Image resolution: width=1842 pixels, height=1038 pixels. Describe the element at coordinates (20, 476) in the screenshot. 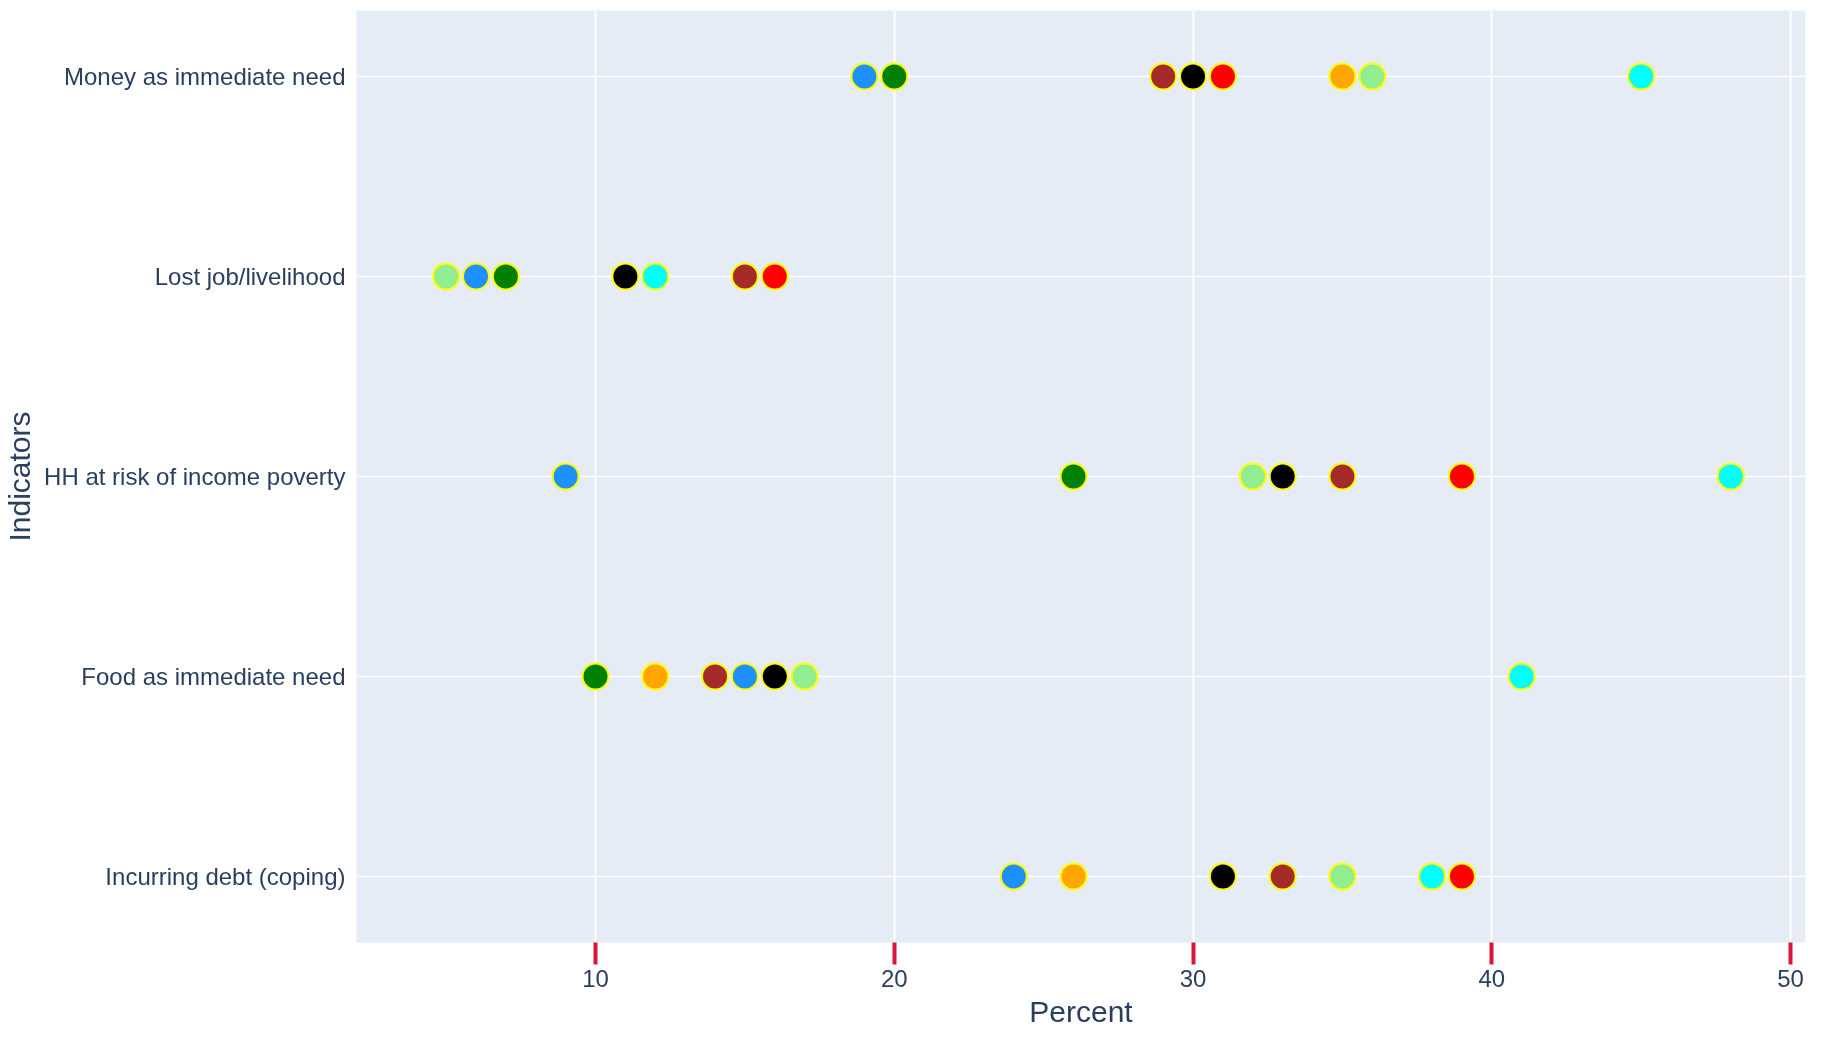

I see `y-axis-title: Indicators` at that location.